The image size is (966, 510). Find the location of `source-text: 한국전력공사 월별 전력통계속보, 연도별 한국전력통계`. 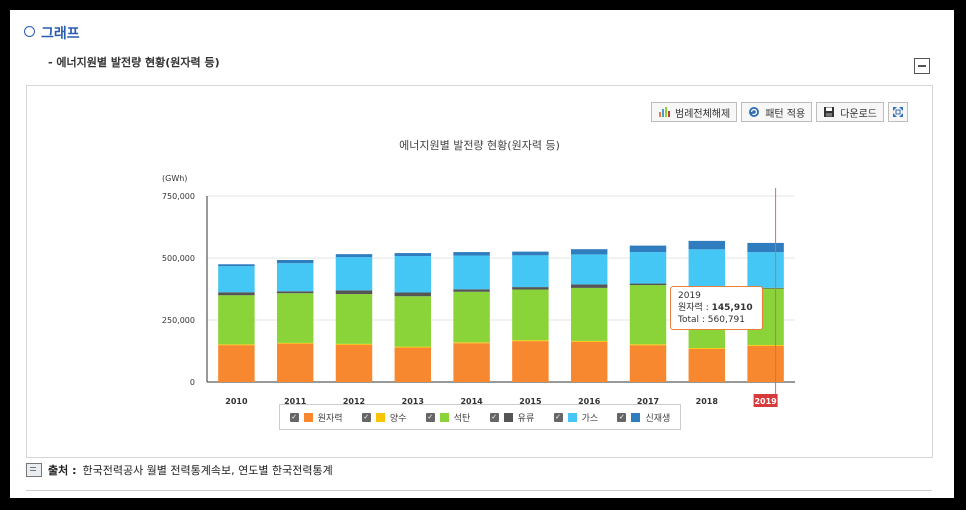

source-text: 한국전력공사 월별 전력통계속보, 연도별 한국전력통계 is located at coordinates (207, 470).